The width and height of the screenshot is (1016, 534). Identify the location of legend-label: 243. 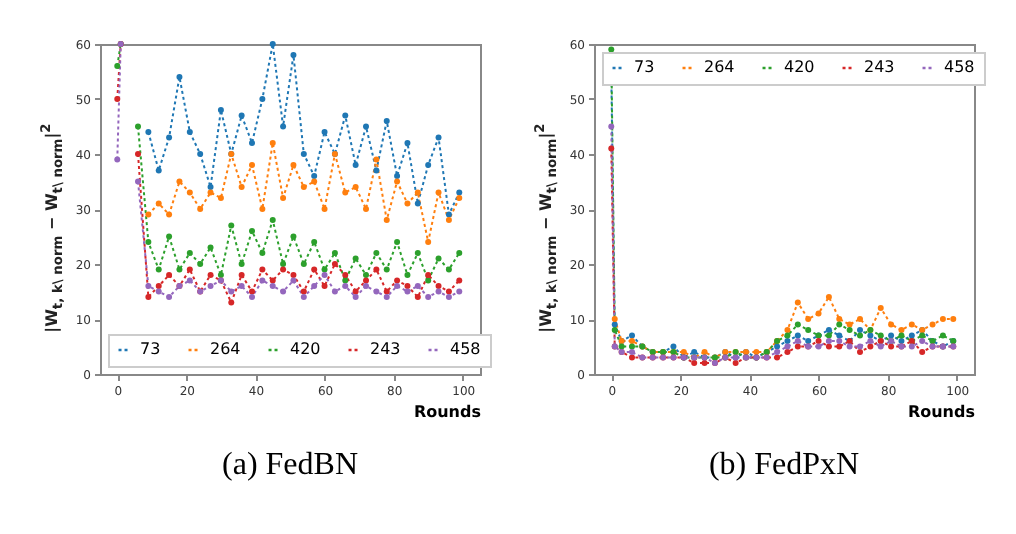
(879, 67).